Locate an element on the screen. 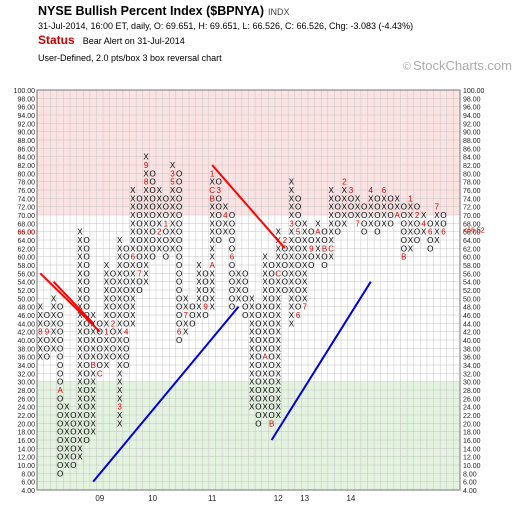  y-tick-label-left: 40.00 is located at coordinates (26, 341).